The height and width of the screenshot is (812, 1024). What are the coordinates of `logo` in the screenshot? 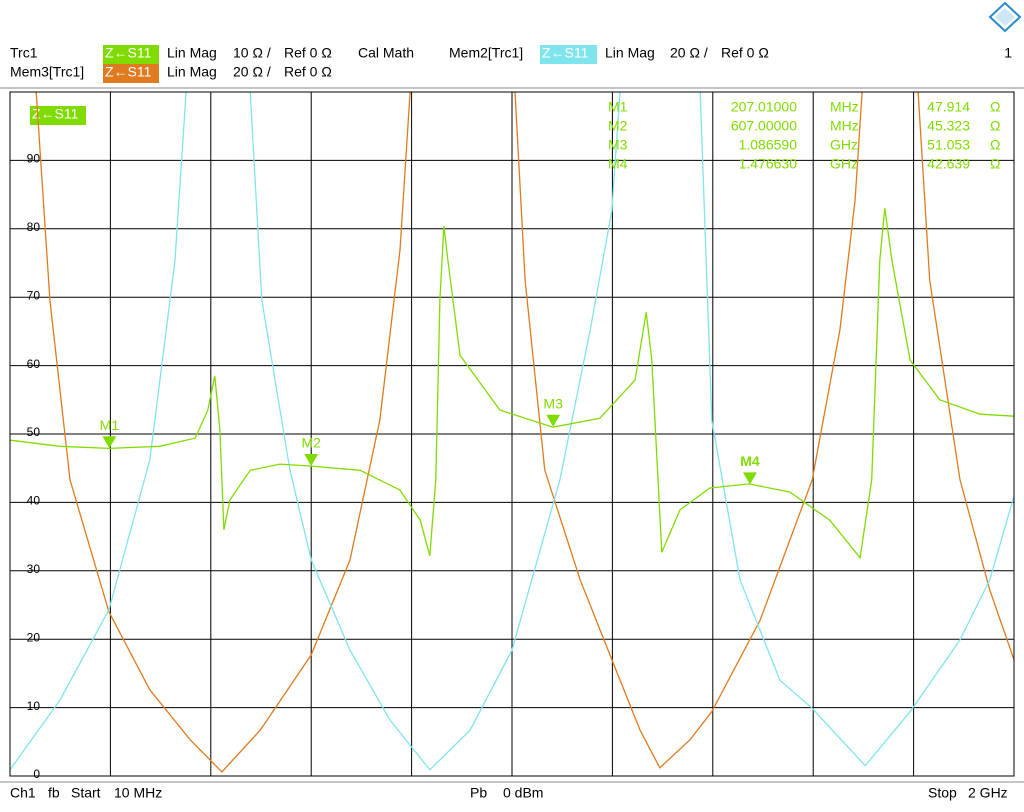 It's located at (1005, 17).